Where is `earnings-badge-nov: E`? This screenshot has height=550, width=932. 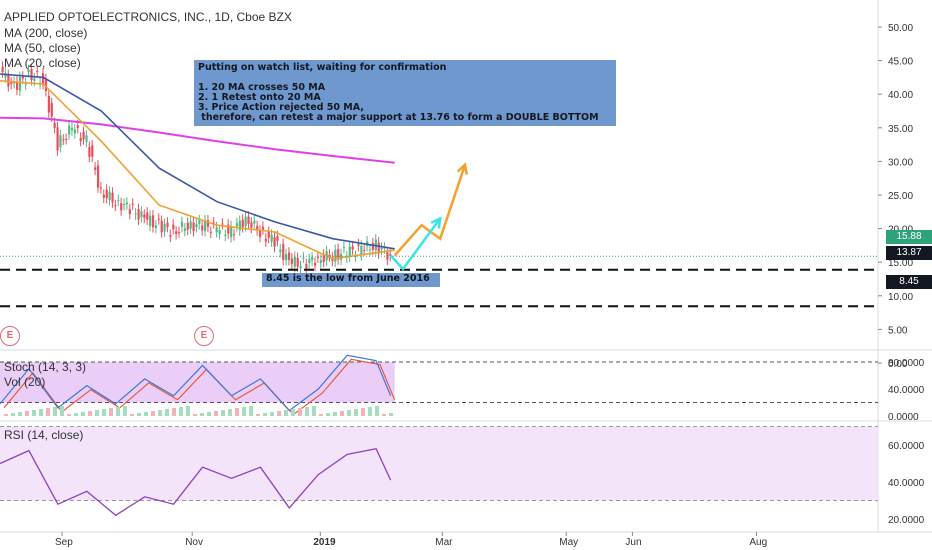
earnings-badge-nov: E is located at coordinates (204, 336).